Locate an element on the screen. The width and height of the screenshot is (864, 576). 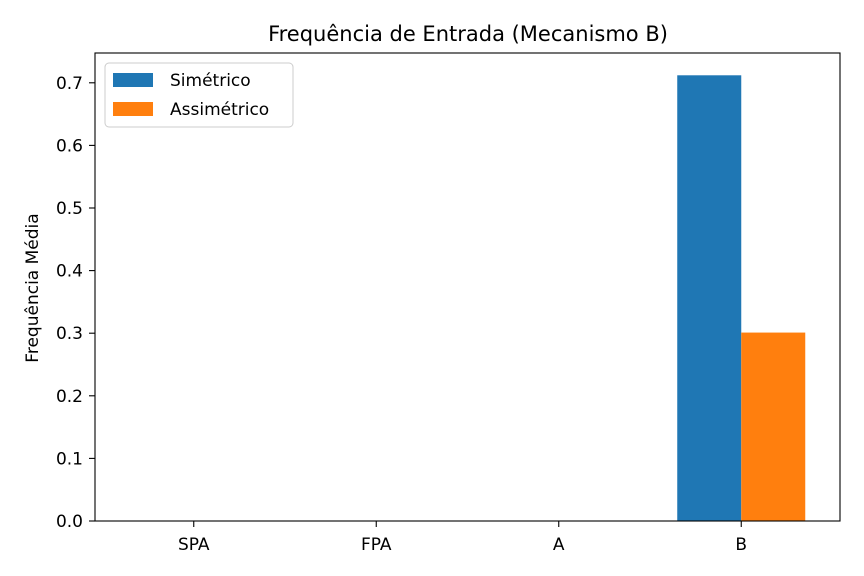
y-tick-label: 0.0 is located at coordinates (69, 522).